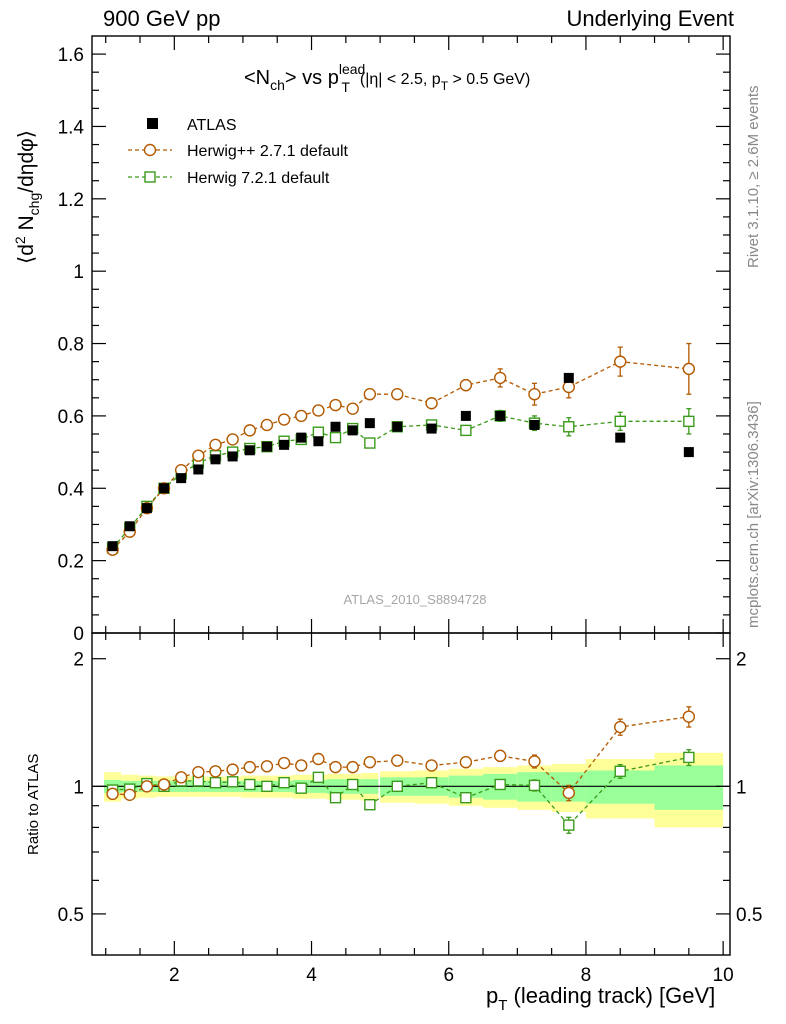 Image resolution: width=786 pixels, height=1024 pixels. I want to click on ratio-y-tick-label: 0.5, so click(71, 915).